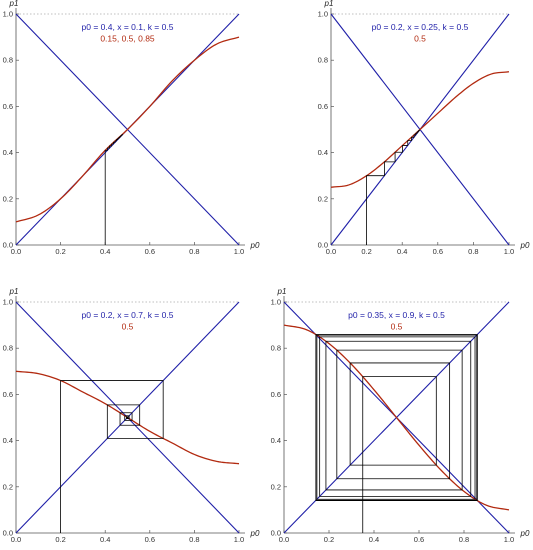 This screenshot has width=533, height=550. I want to click on parameter-label: p0 = 0.2, x = 0.25, k = 0.5, so click(420, 27).